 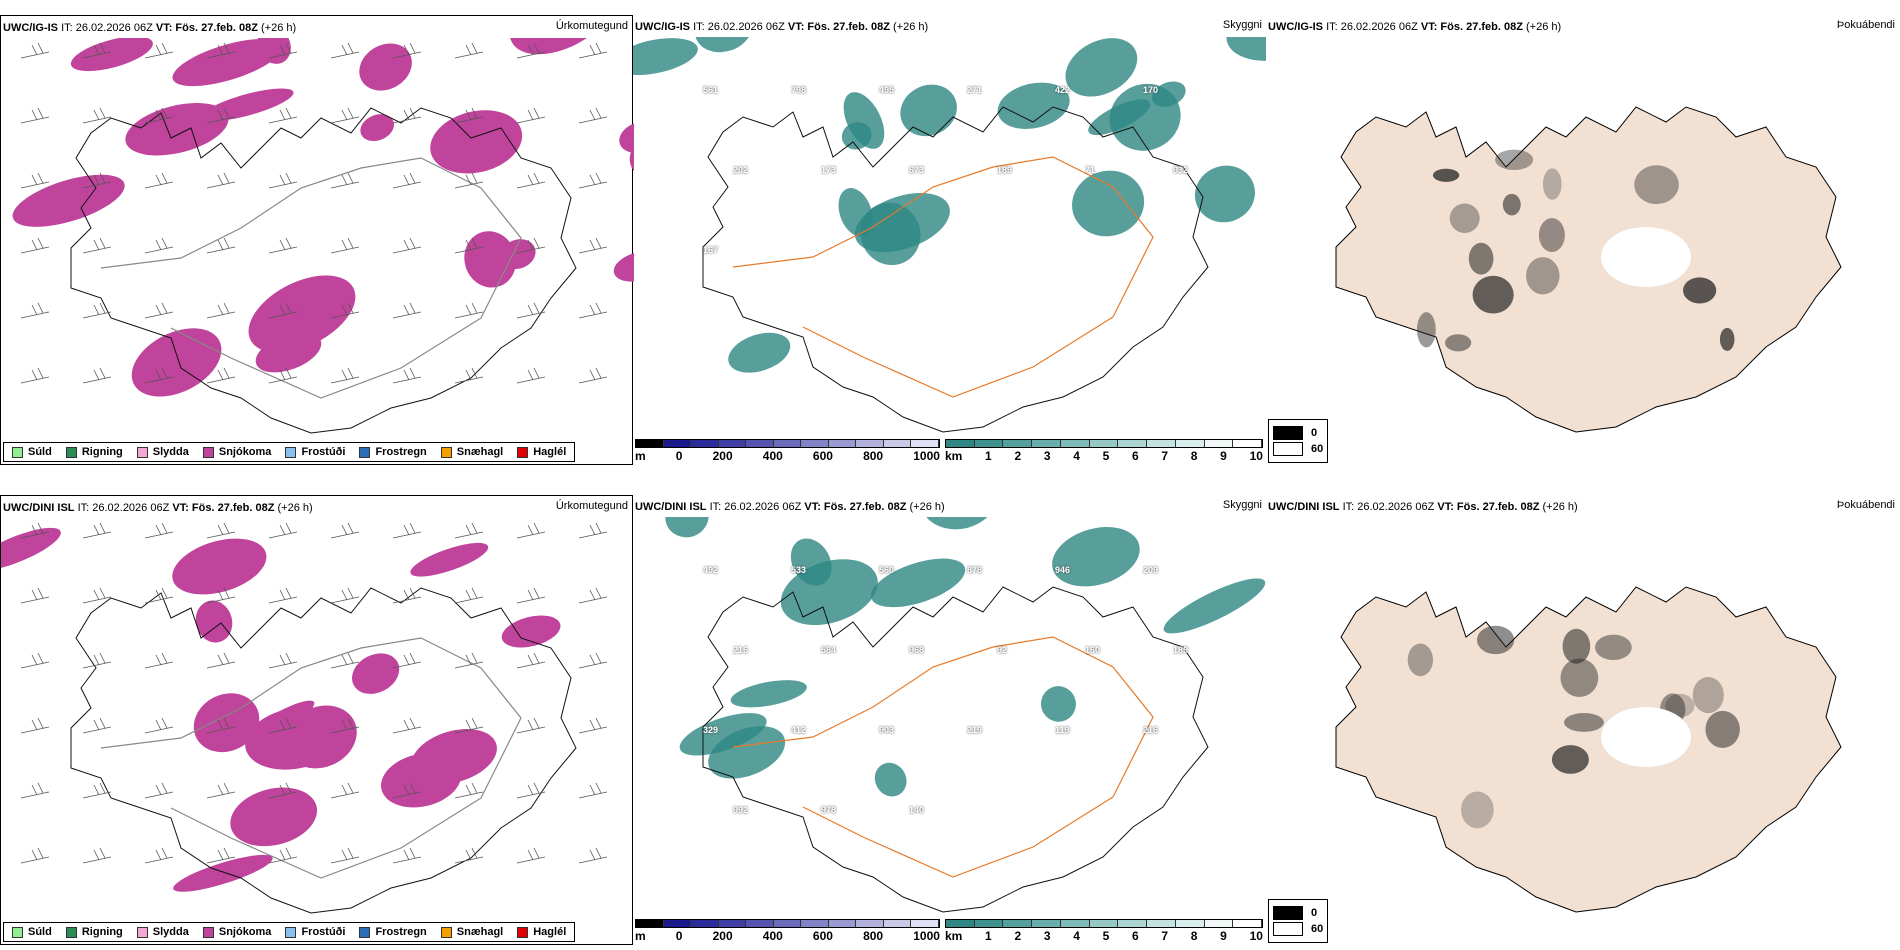 What do you see at coordinates (926, 456) in the screenshot?
I see `tick-label: 1000` at bounding box center [926, 456].